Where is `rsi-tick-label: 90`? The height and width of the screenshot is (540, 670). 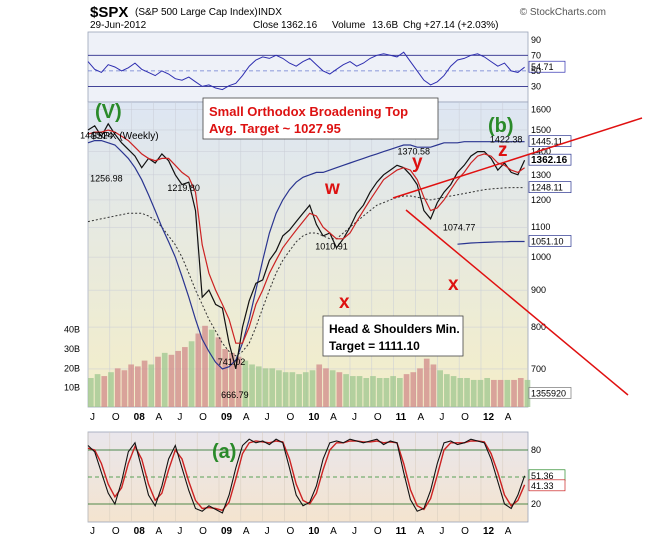
rsi-tick-label: 90 is located at coordinates (536, 40).